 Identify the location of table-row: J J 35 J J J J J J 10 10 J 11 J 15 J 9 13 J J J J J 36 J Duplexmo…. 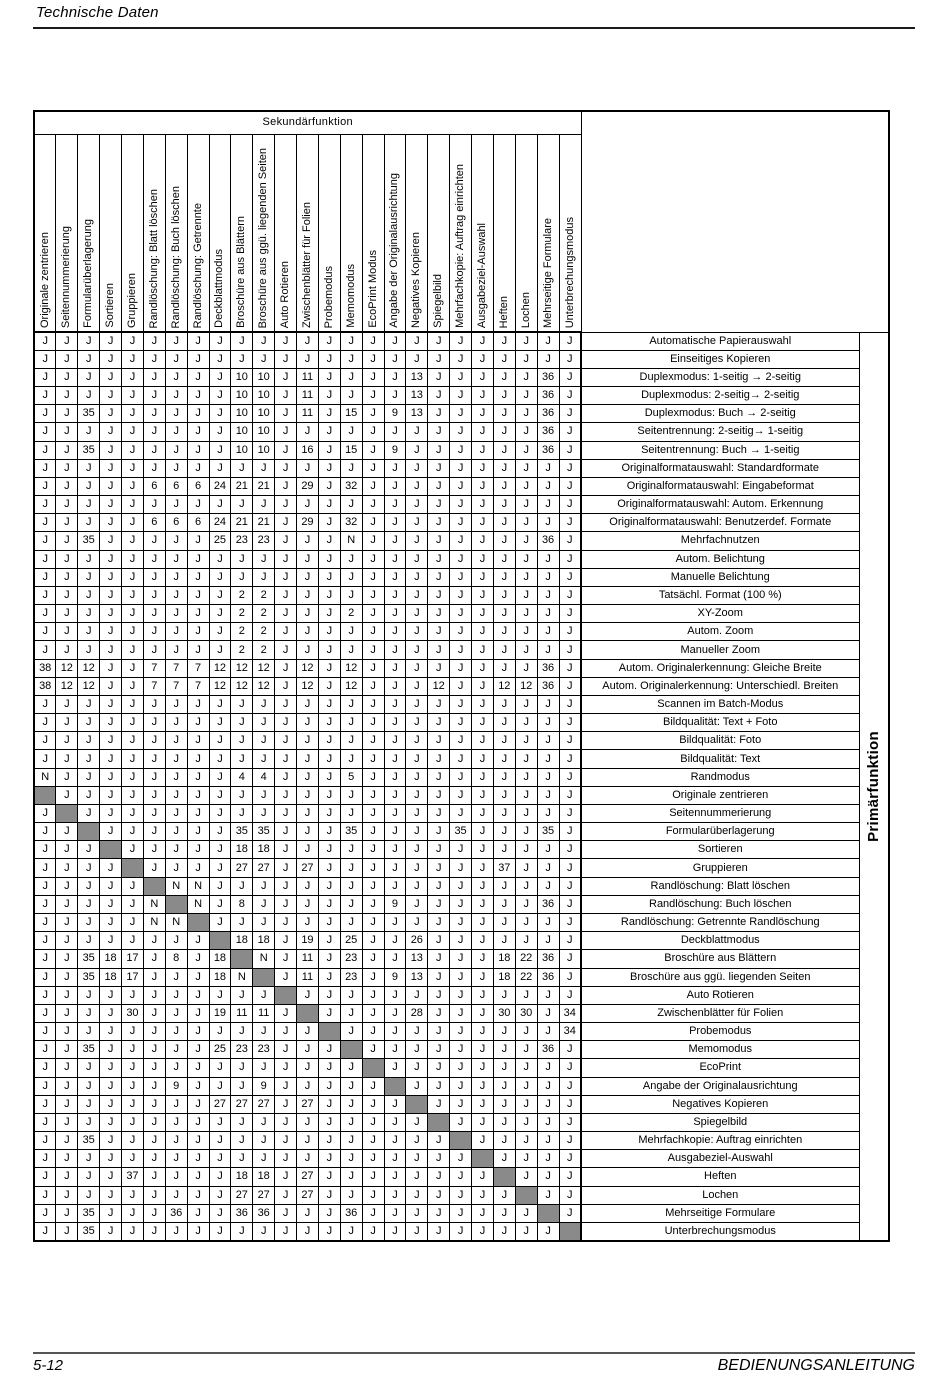
(461, 414).